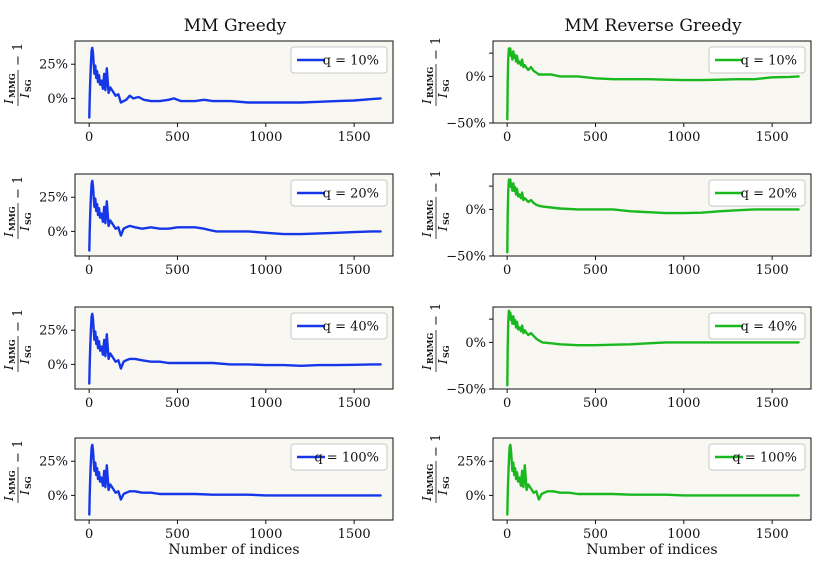 The height and width of the screenshot is (575, 830). I want to click on legend-label: q = 40%, so click(769, 327).